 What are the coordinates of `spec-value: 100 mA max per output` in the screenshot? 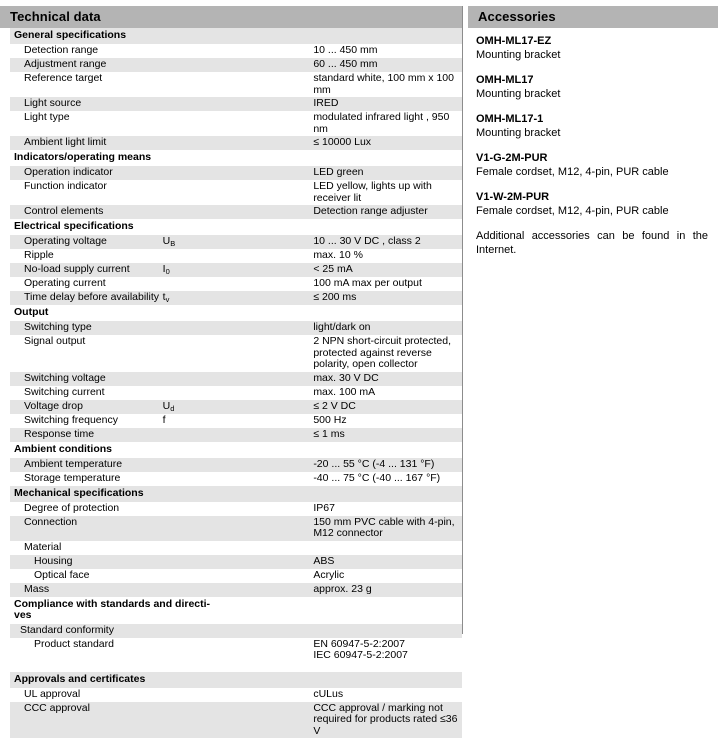 It's located at (386, 284).